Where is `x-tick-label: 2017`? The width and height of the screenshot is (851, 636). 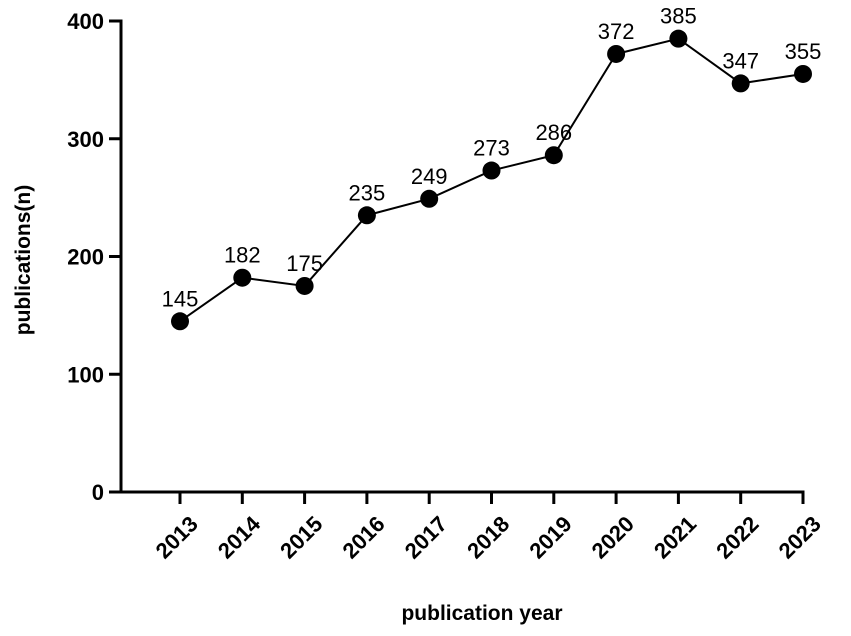
x-tick-label: 2017 is located at coordinates (426, 537).